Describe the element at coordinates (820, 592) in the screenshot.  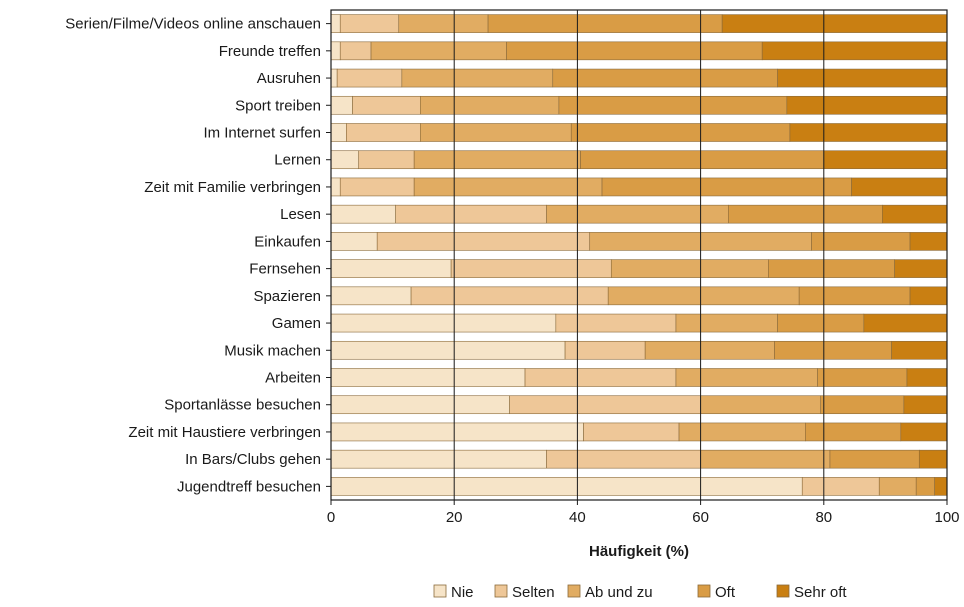
I see `legend-label-5: Sehr oft` at that location.